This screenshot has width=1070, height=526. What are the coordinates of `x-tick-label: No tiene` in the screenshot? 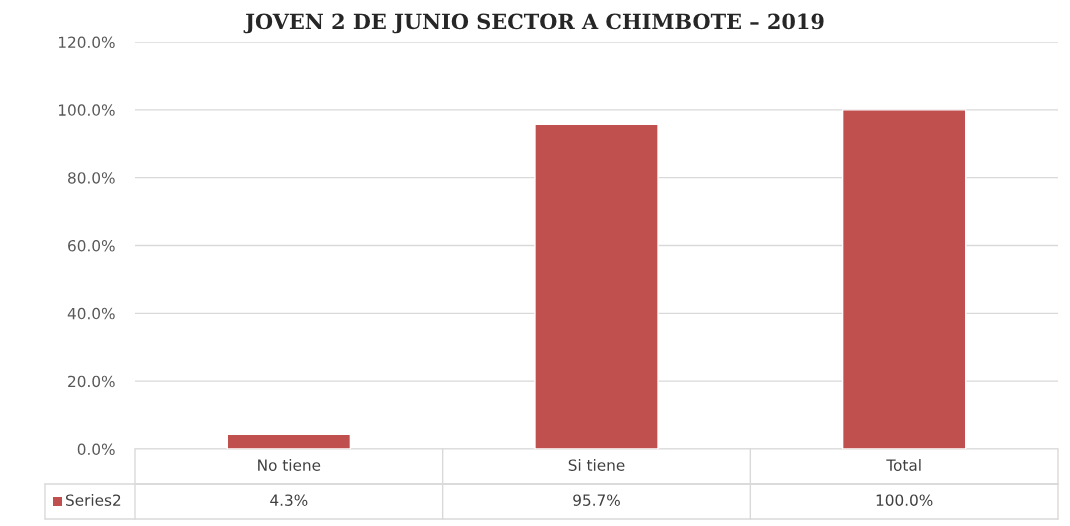 It's located at (289, 465).